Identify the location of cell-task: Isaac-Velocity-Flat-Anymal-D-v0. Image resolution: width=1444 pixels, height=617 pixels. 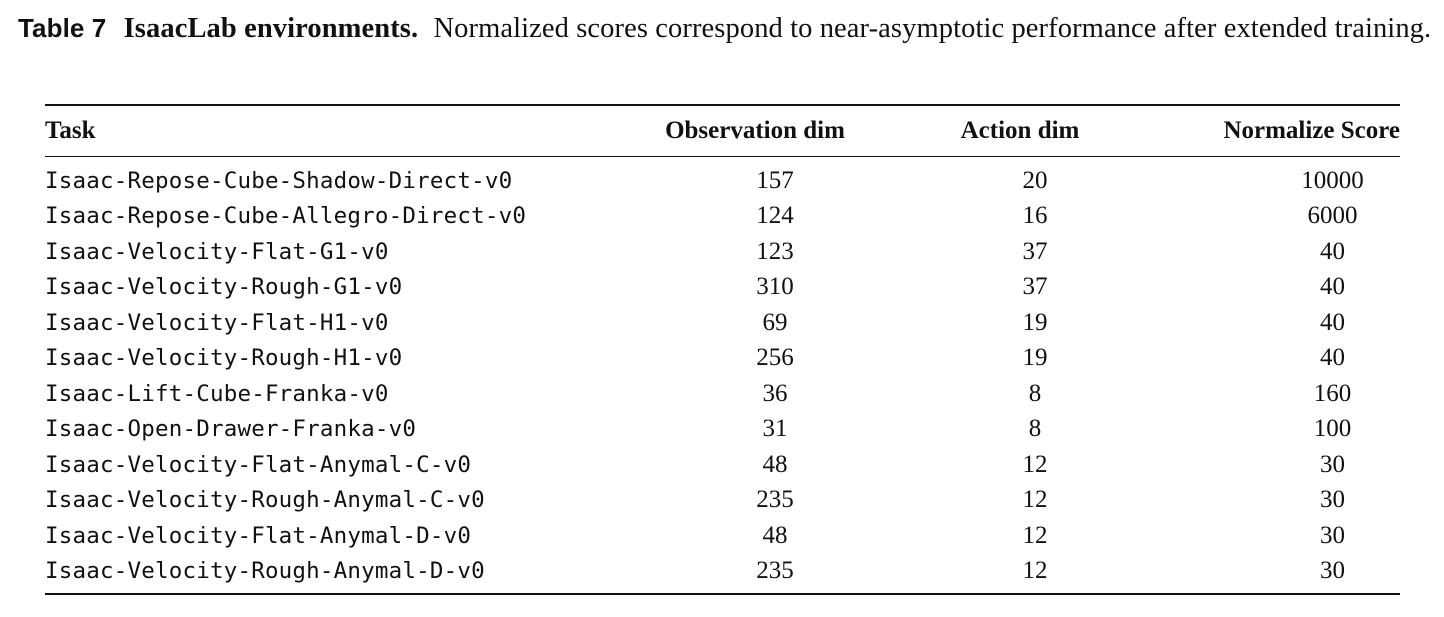
(258, 535).